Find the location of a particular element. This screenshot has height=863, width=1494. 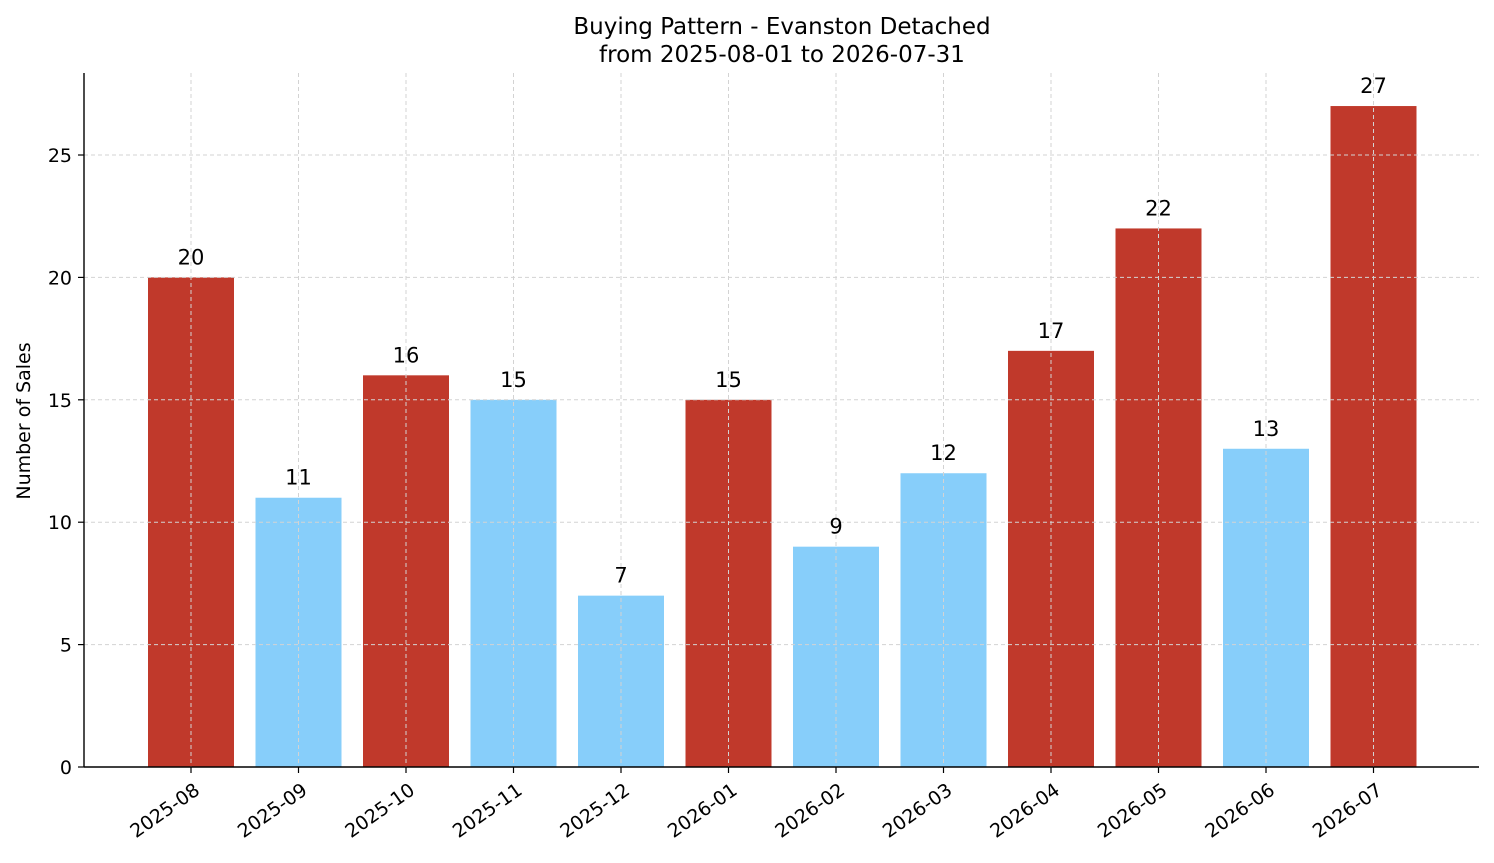

chart-subtitle: from 2025-08-01 to 2026-07-31 is located at coordinates (782, 55).